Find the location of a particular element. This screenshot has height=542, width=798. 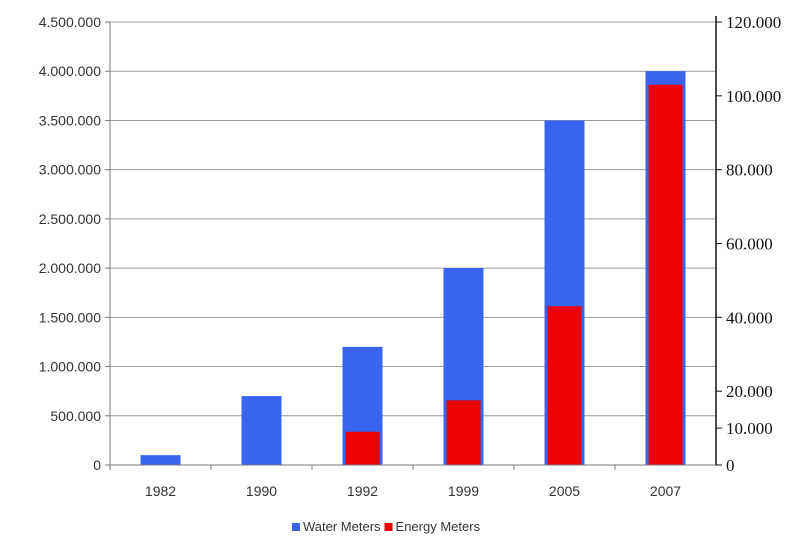

left-tick-label: 4.000.000 is located at coordinates (70, 71).